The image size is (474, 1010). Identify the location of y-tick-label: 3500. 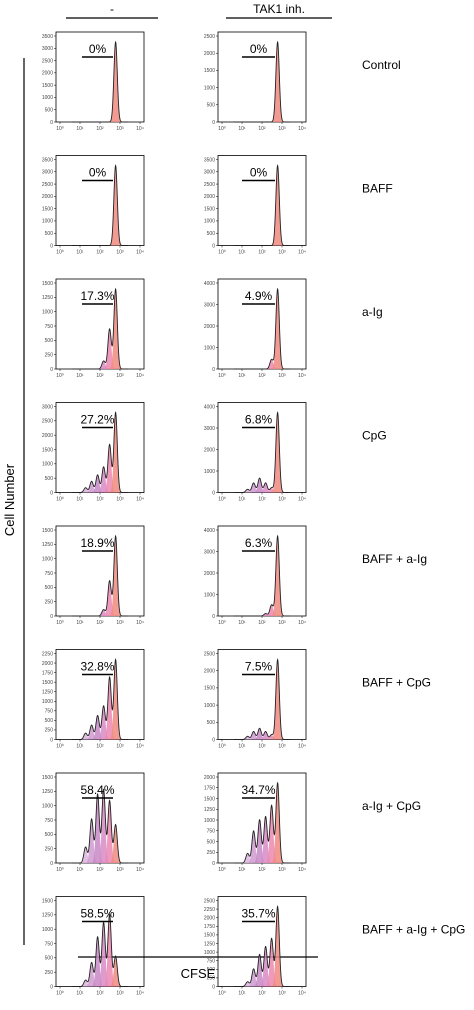
(47, 160).